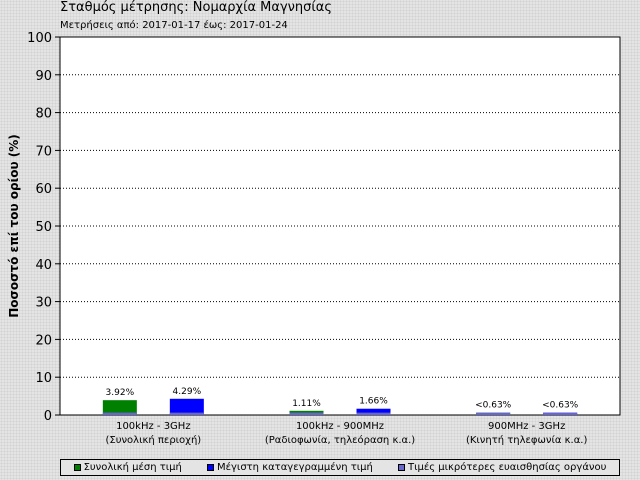  Describe the element at coordinates (187, 392) in the screenshot. I see `bar-value-label: 4.29%` at that location.